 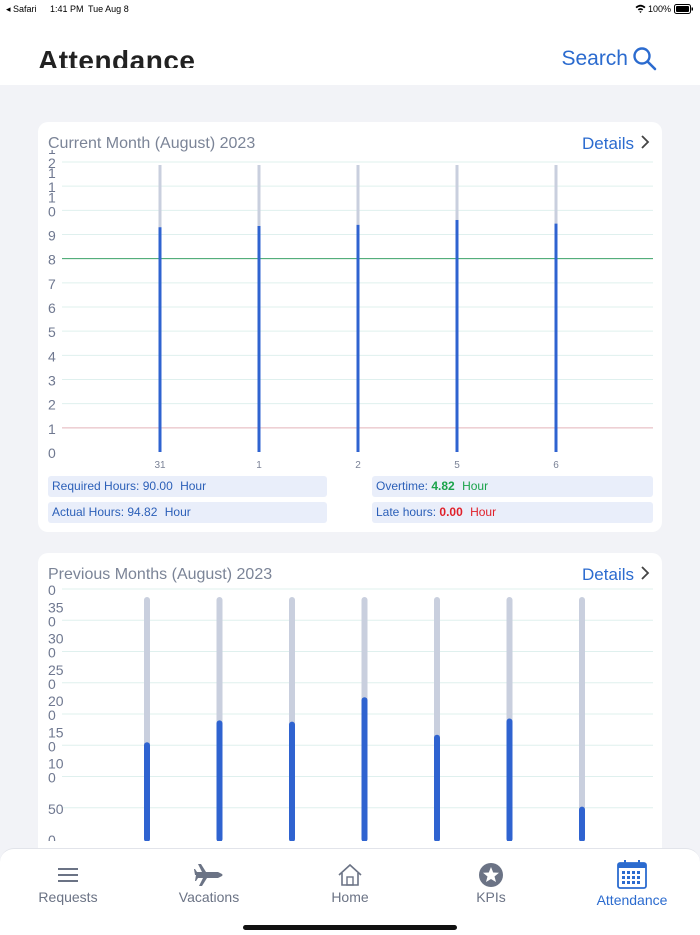 I want to click on y-tick-label: 7, so click(x=52, y=284).